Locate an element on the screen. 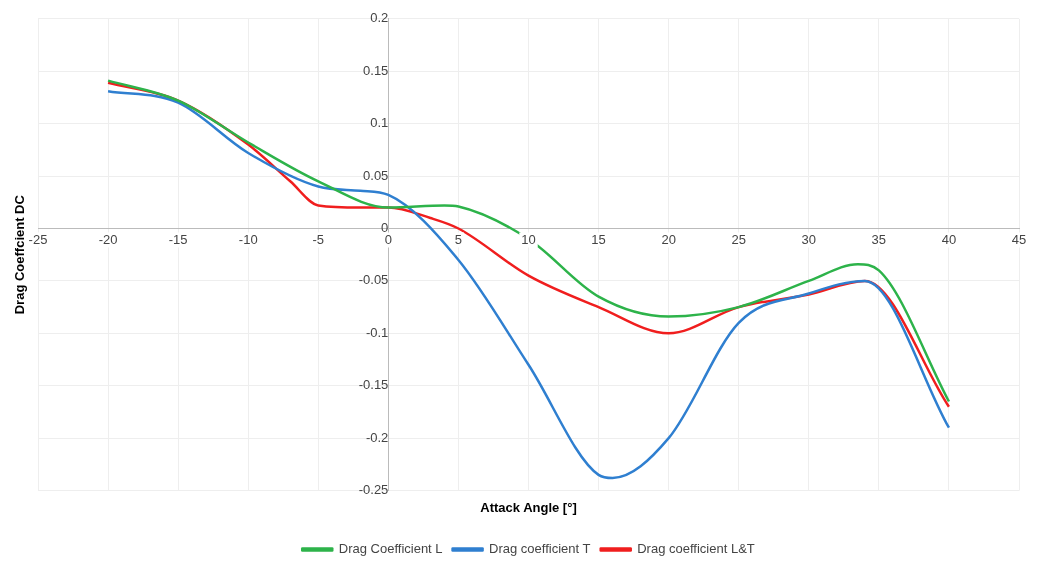  x-tick-label: 30 is located at coordinates (809, 239).